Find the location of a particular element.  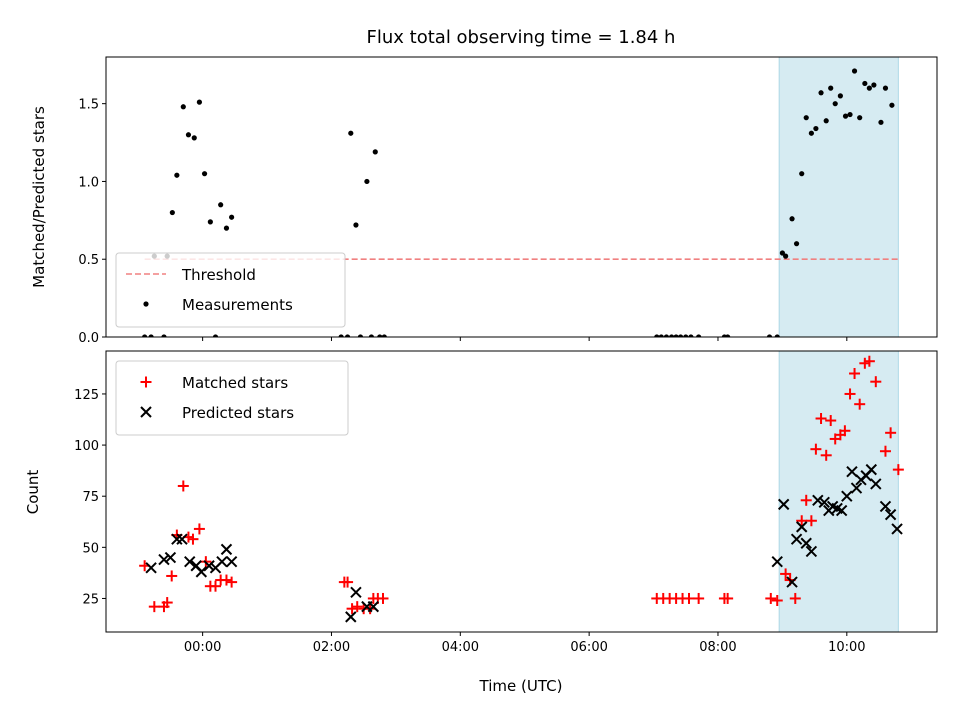

legend-label: Measurements is located at coordinates (237, 305).